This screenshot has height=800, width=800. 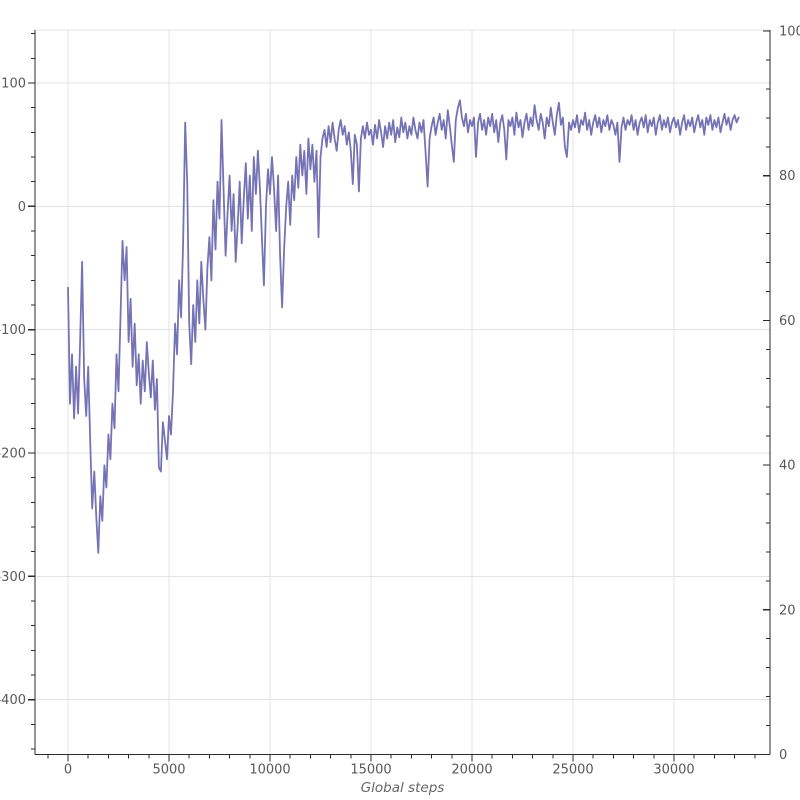 I want to click on y-left-tick-label: -400, so click(x=13, y=700).